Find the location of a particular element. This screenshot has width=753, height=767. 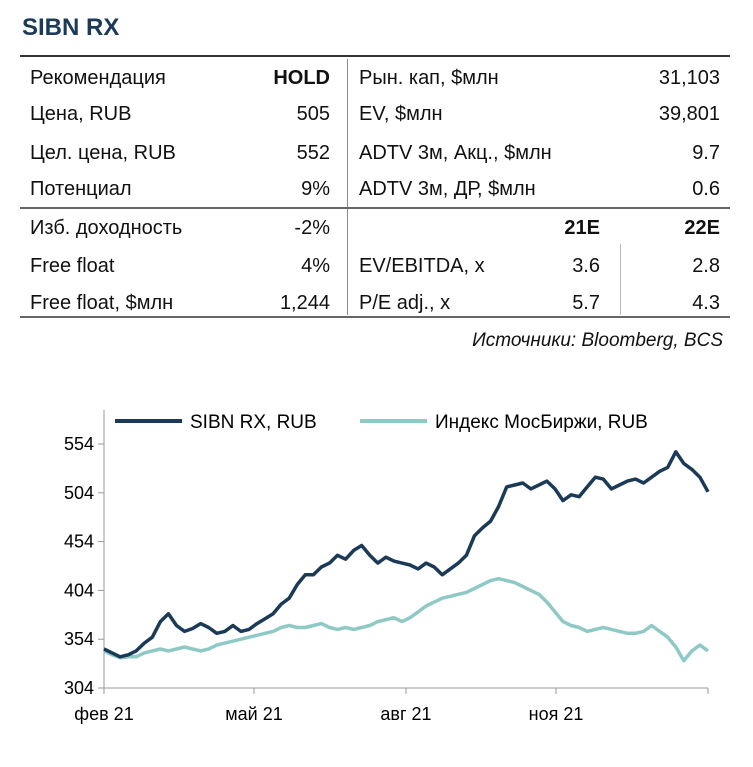

y-tick-label: 554 is located at coordinates (79, 444).